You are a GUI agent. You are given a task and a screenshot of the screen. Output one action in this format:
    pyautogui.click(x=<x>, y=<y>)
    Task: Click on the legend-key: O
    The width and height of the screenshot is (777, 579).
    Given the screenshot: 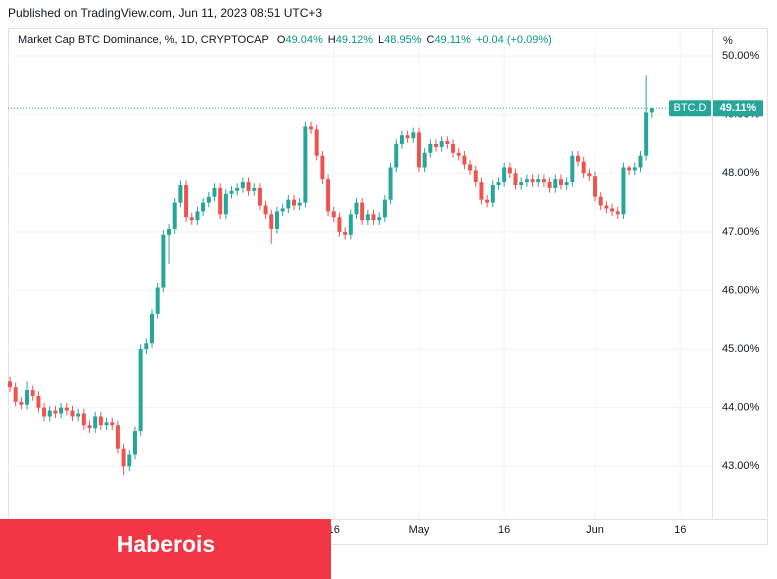 What is the action you would take?
    pyautogui.click(x=281, y=40)
    